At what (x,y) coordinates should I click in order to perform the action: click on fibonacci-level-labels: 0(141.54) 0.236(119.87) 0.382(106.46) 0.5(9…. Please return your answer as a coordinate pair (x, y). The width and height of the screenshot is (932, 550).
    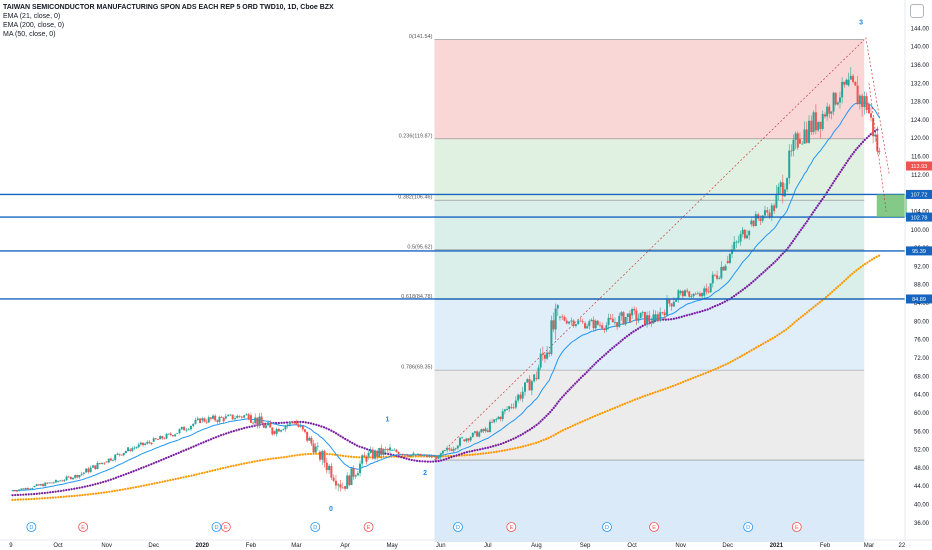
    Looking at the image, I should click on (415, 202).